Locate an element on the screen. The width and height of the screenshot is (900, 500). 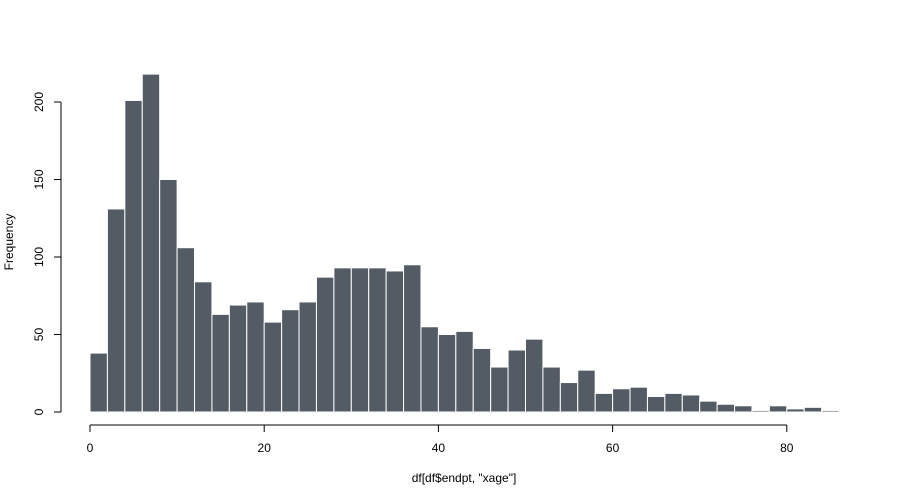
x-tick-label: 0 is located at coordinates (90, 448).